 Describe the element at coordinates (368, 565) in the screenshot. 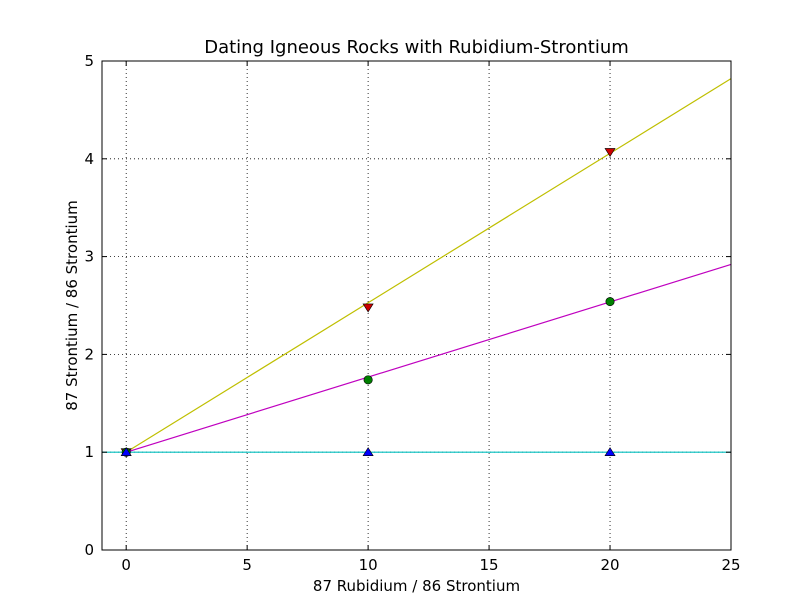

I see `x-tick-label: 10` at that location.